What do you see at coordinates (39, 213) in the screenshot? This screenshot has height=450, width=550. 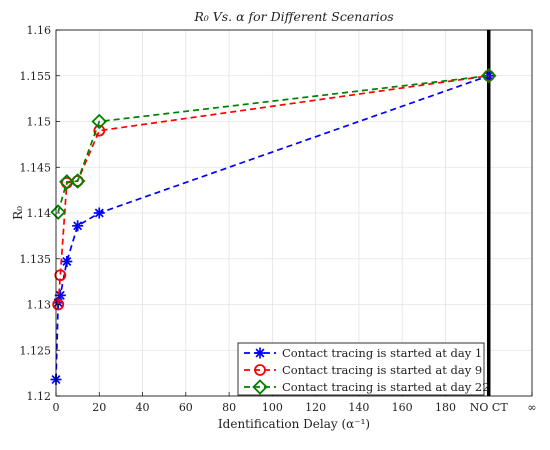 I see `y-tick-label: 1.14` at bounding box center [39, 213].